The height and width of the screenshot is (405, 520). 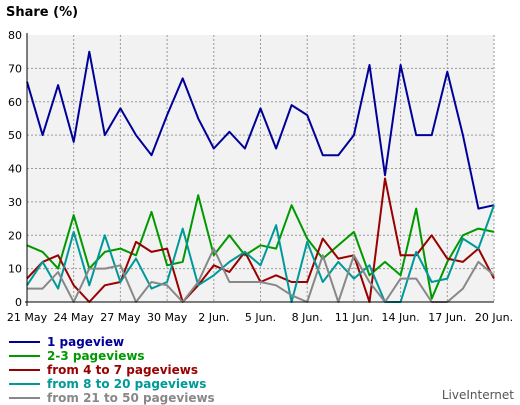 What do you see at coordinates (85, 342) in the screenshot?
I see `legend-label: 1 pageview` at bounding box center [85, 342].